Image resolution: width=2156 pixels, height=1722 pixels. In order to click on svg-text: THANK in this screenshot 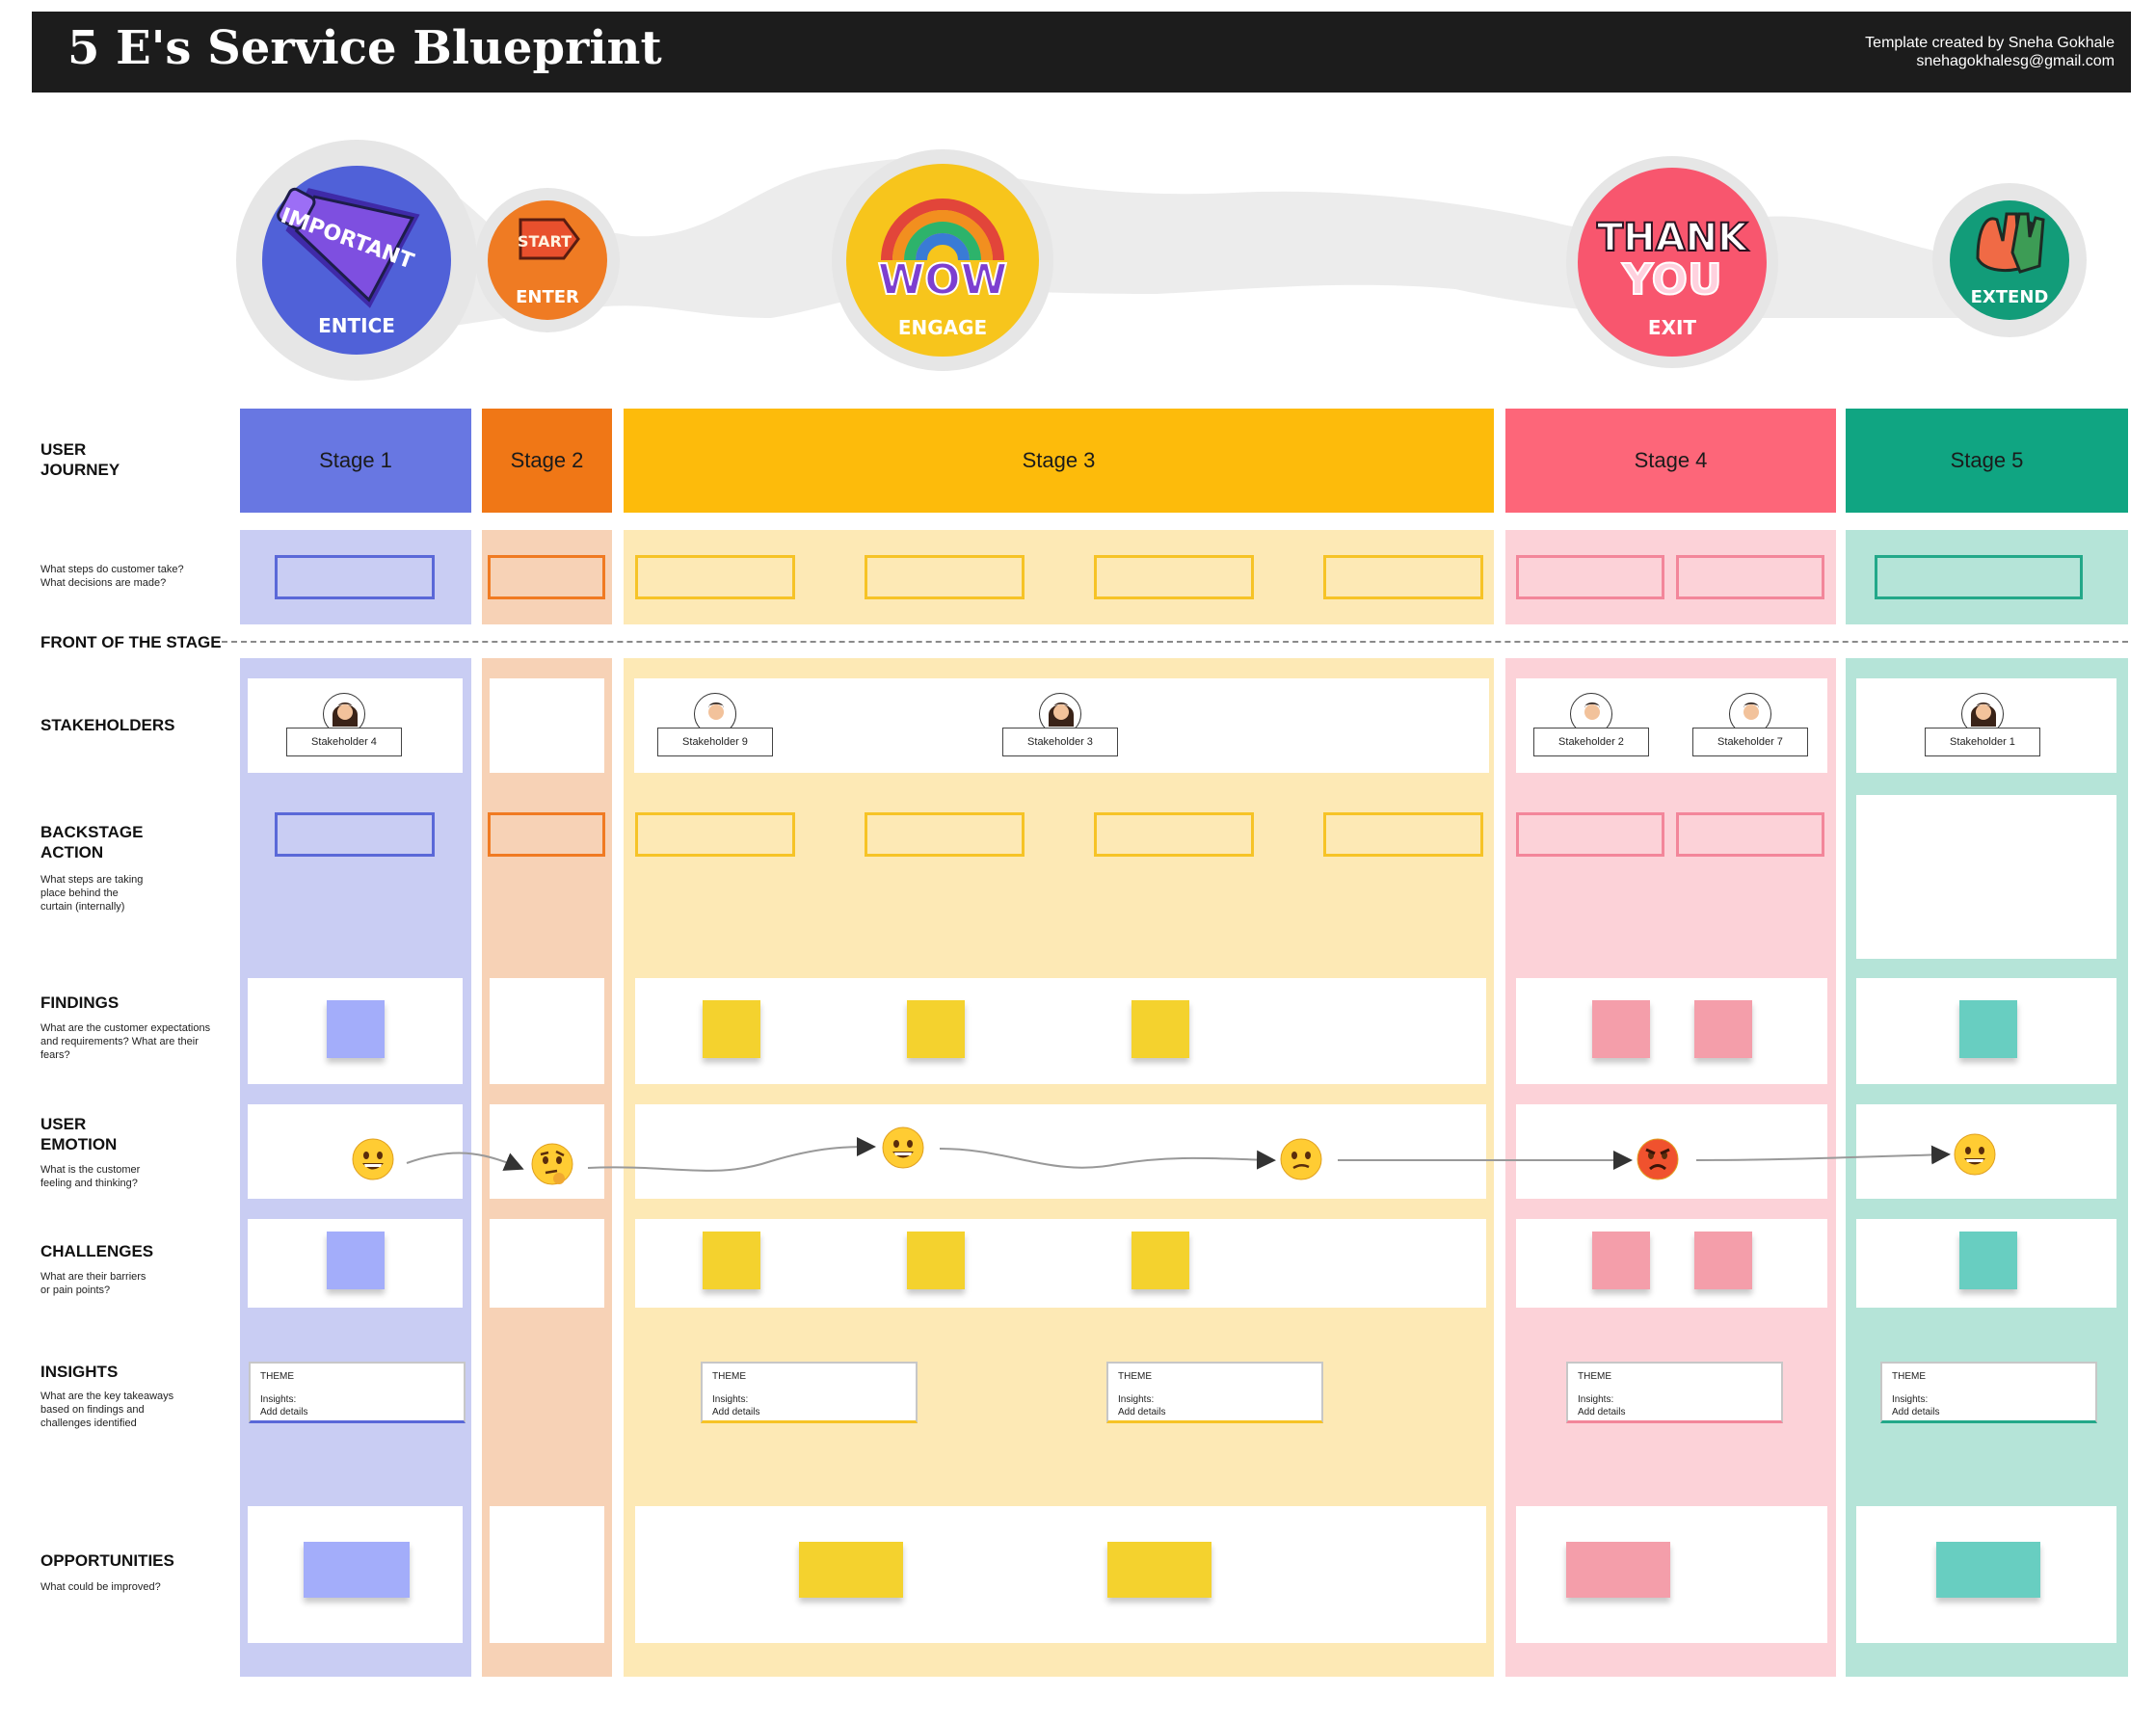, I will do `click(1673, 238)`.